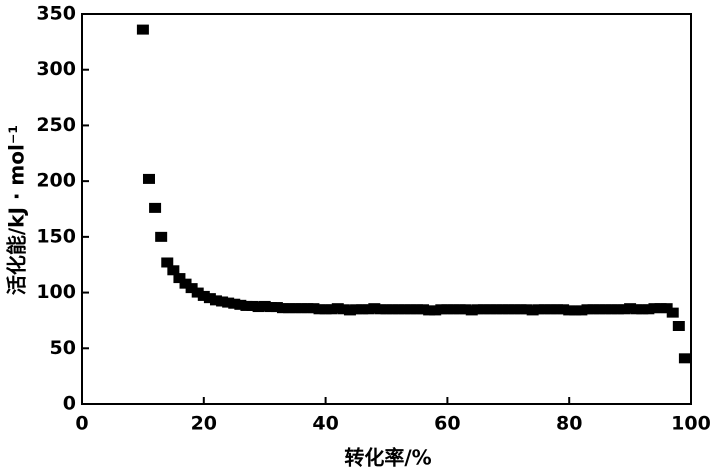 The width and height of the screenshot is (717, 471). Describe the element at coordinates (56, 236) in the screenshot. I see `y-tick-label: 150` at that location.